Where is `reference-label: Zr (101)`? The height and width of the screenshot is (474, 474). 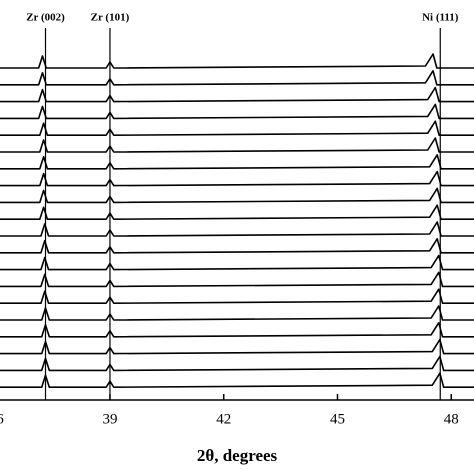
reference-label: Zr (101) is located at coordinates (110, 18).